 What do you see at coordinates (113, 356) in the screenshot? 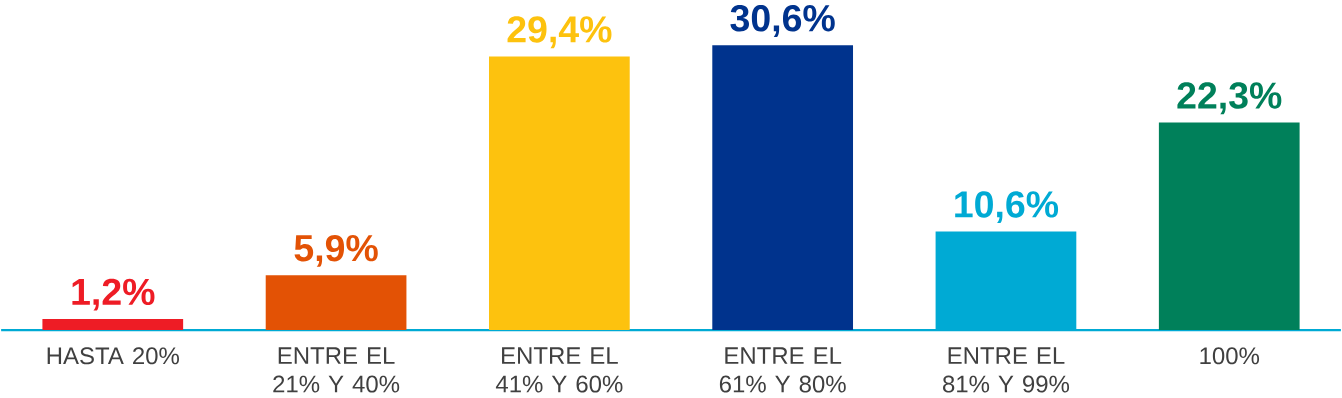
I see `x-tick-label: HASTA 20%` at bounding box center [113, 356].